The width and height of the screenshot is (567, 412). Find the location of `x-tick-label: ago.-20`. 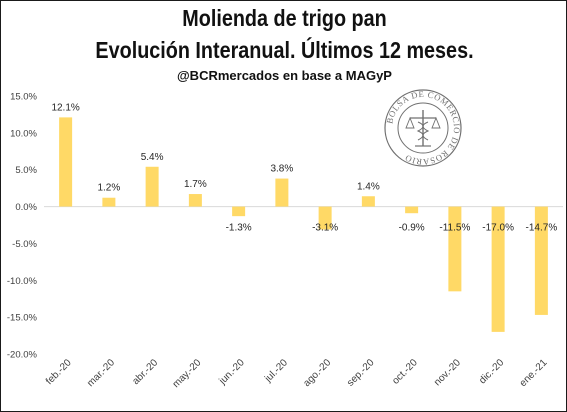

x-tick-label: ago.-20 is located at coordinates (317, 373).